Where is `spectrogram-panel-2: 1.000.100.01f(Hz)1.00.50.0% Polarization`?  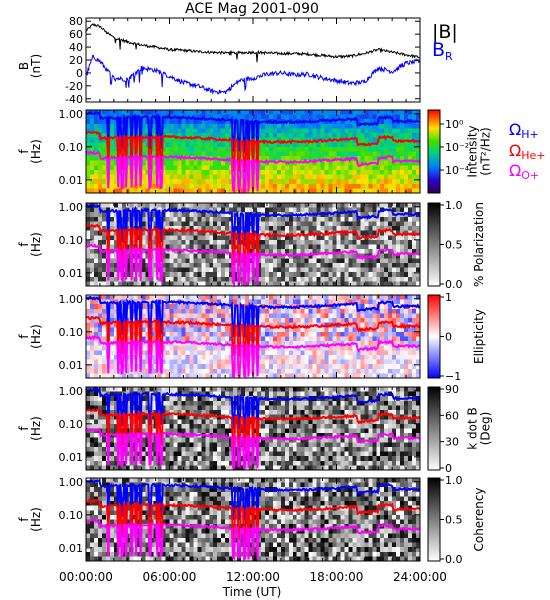
spectrogram-panel-2: 1.000.100.01f(Hz)1.00.50.0% Polarization is located at coordinates (251, 245).